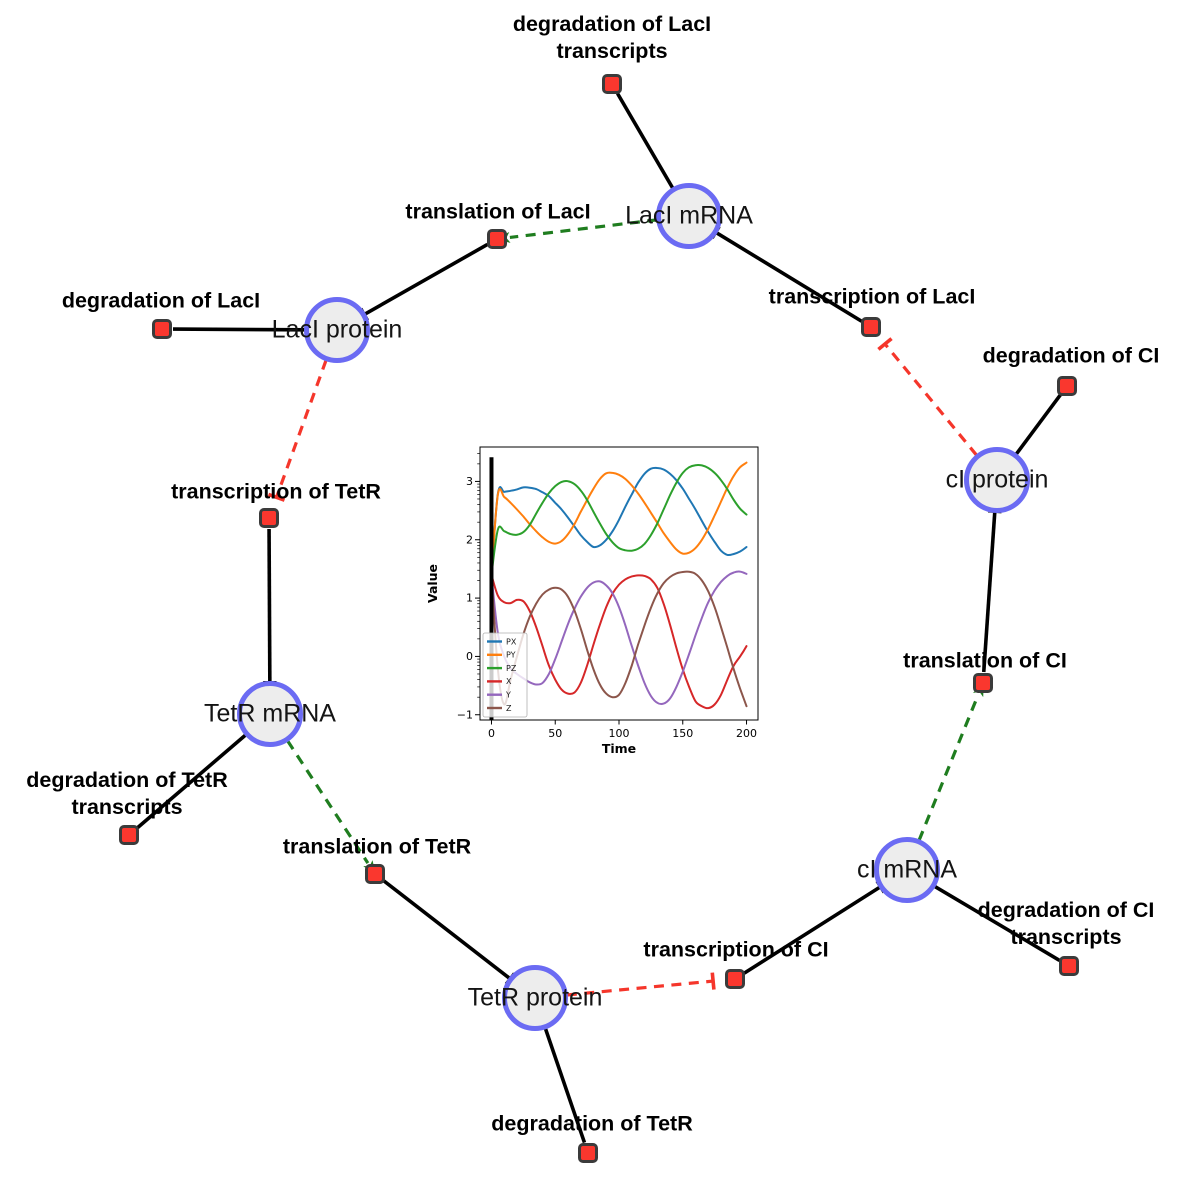  What do you see at coordinates (682, 733) in the screenshot?
I see `x-tick-label: 150` at bounding box center [682, 733].